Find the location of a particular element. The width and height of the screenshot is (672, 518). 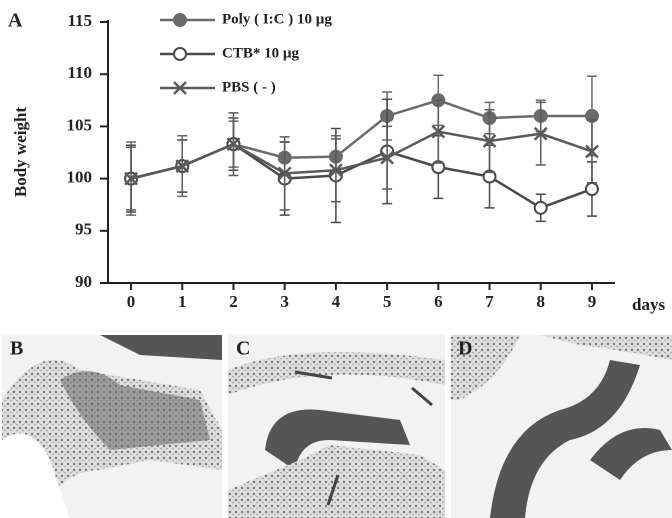

x-axis-label: days is located at coordinates (648, 304).